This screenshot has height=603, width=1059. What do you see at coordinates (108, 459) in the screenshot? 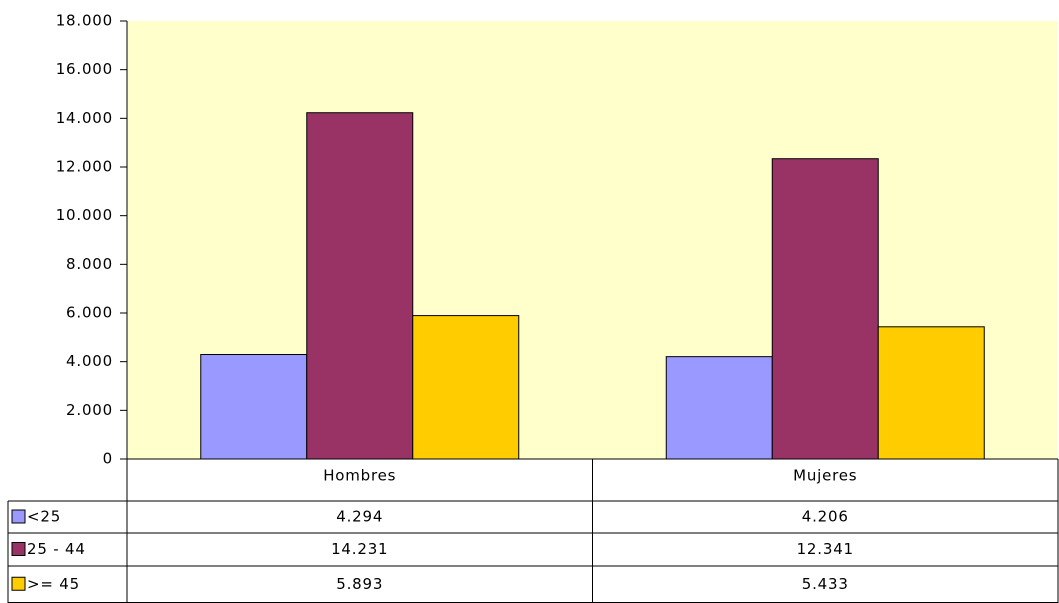
I see `y-tick-label: 0` at bounding box center [108, 459].